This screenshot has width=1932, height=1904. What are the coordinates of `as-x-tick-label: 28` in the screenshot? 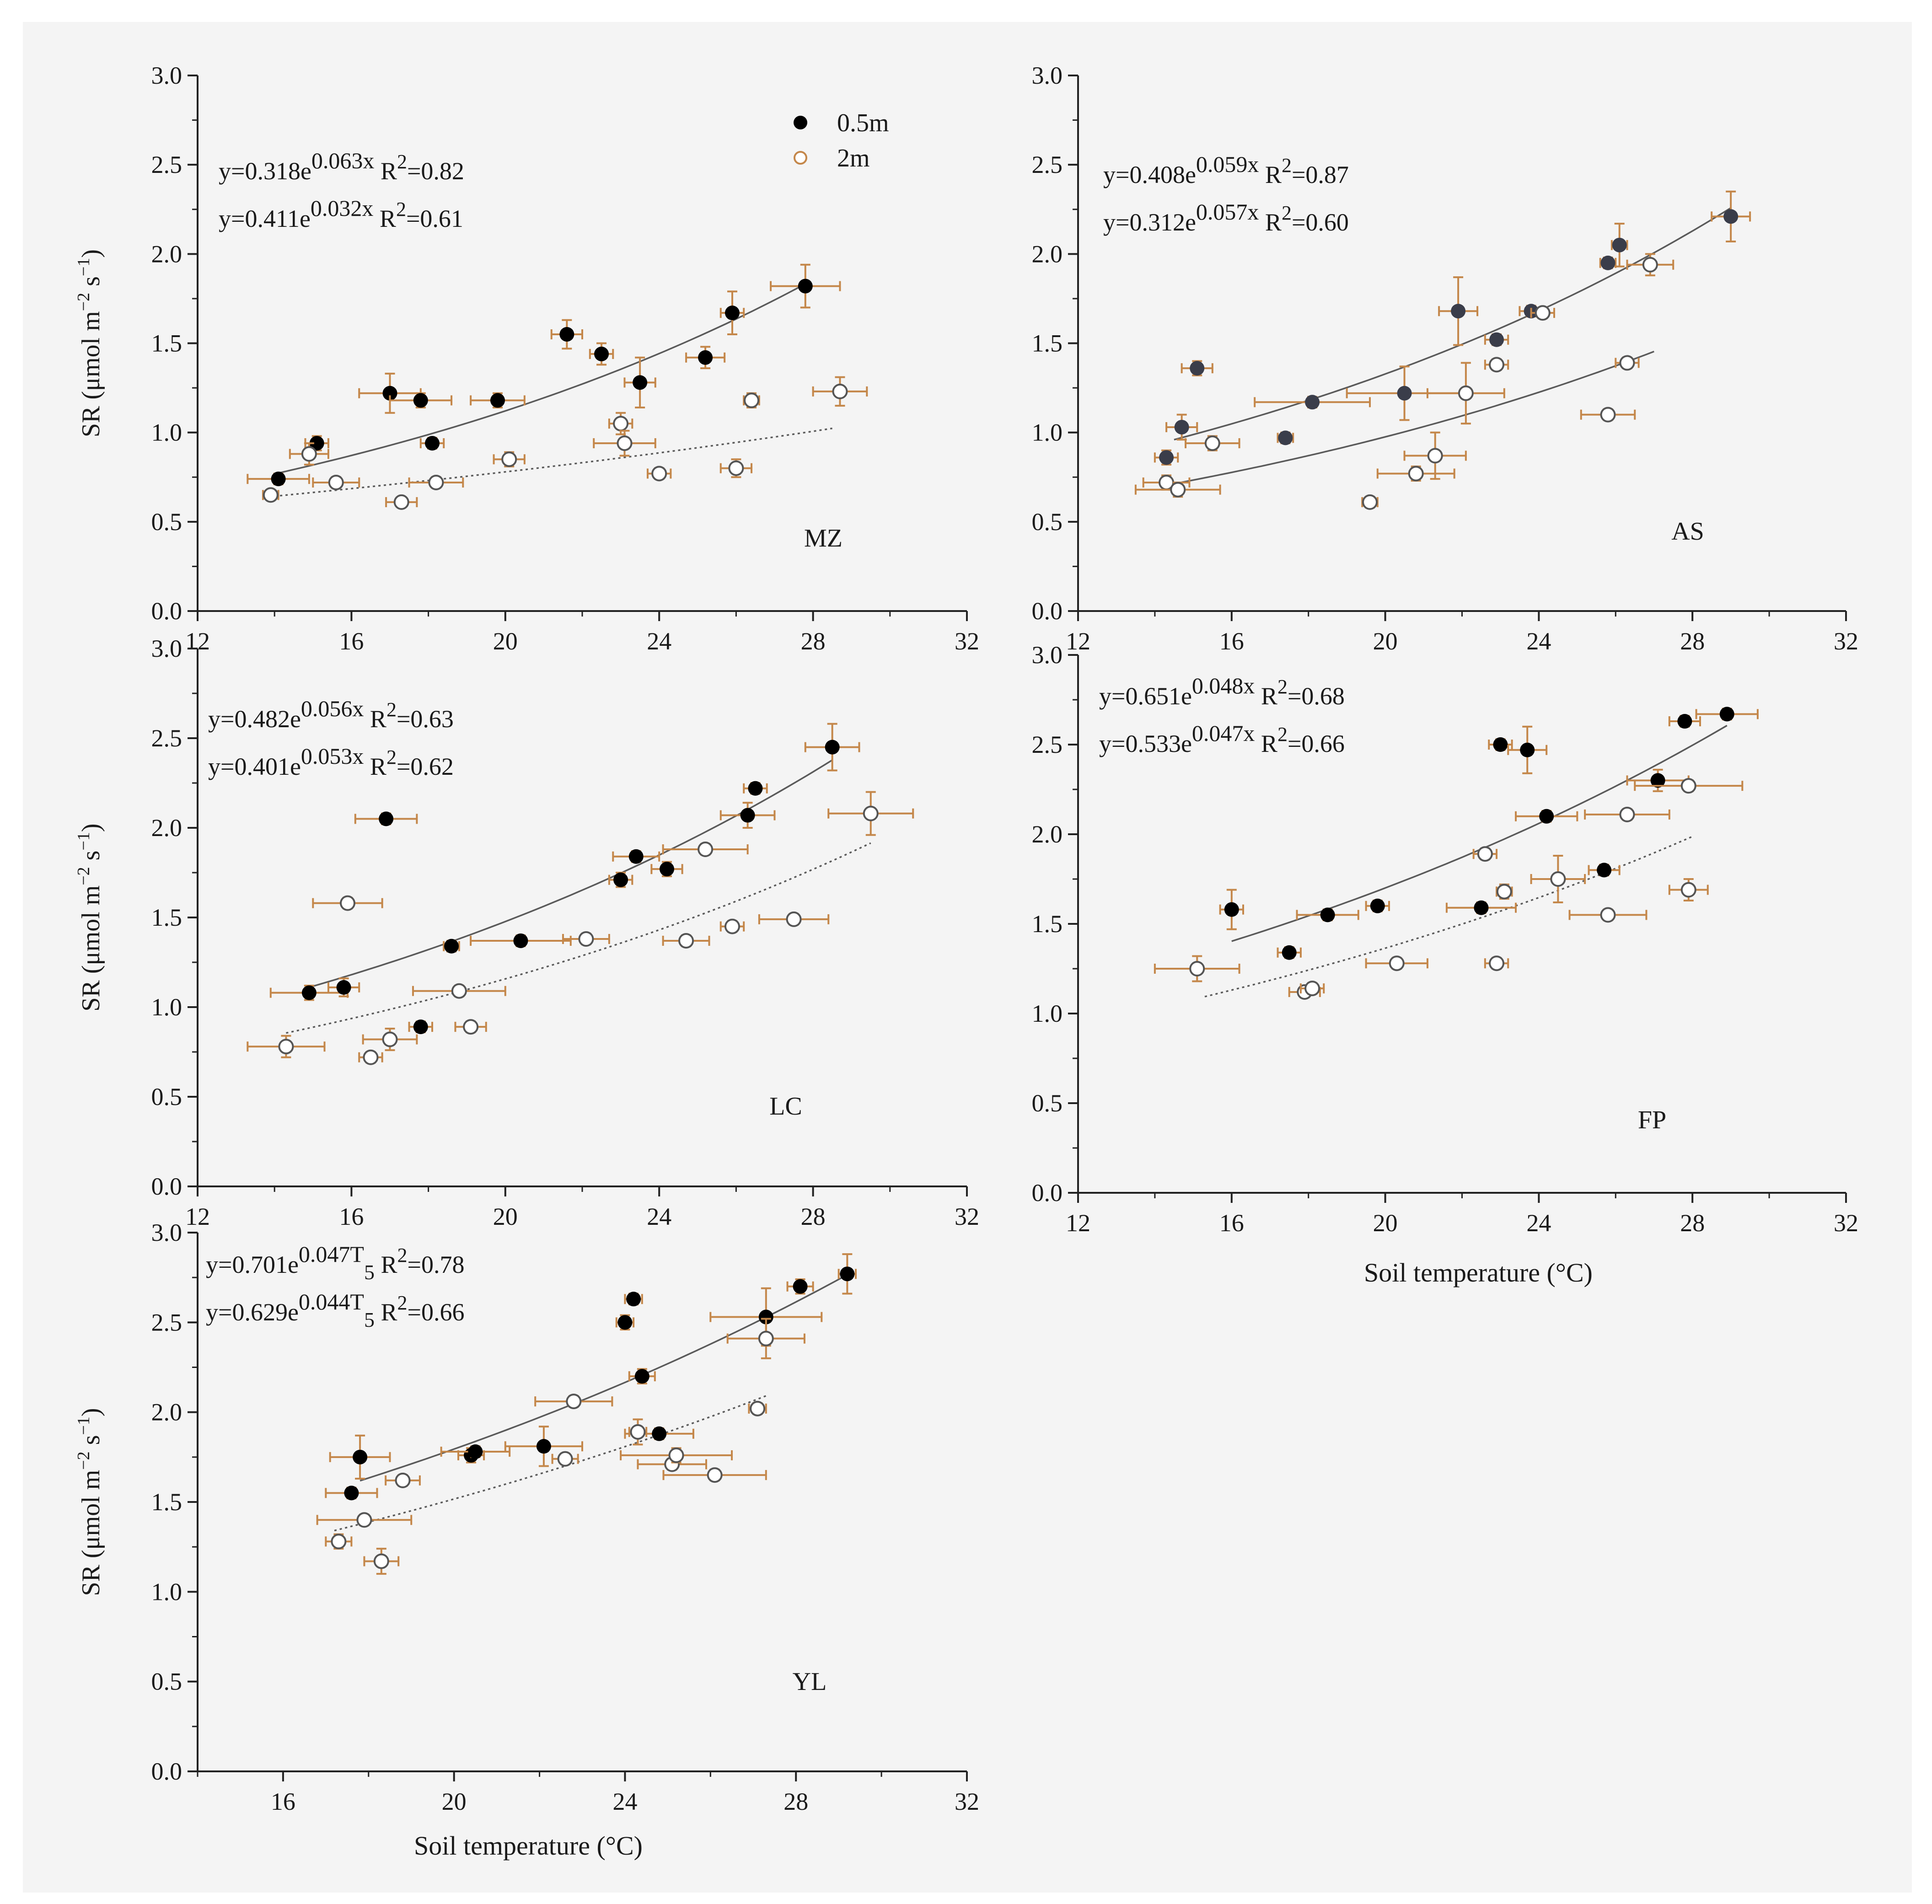 It's located at (1693, 641).